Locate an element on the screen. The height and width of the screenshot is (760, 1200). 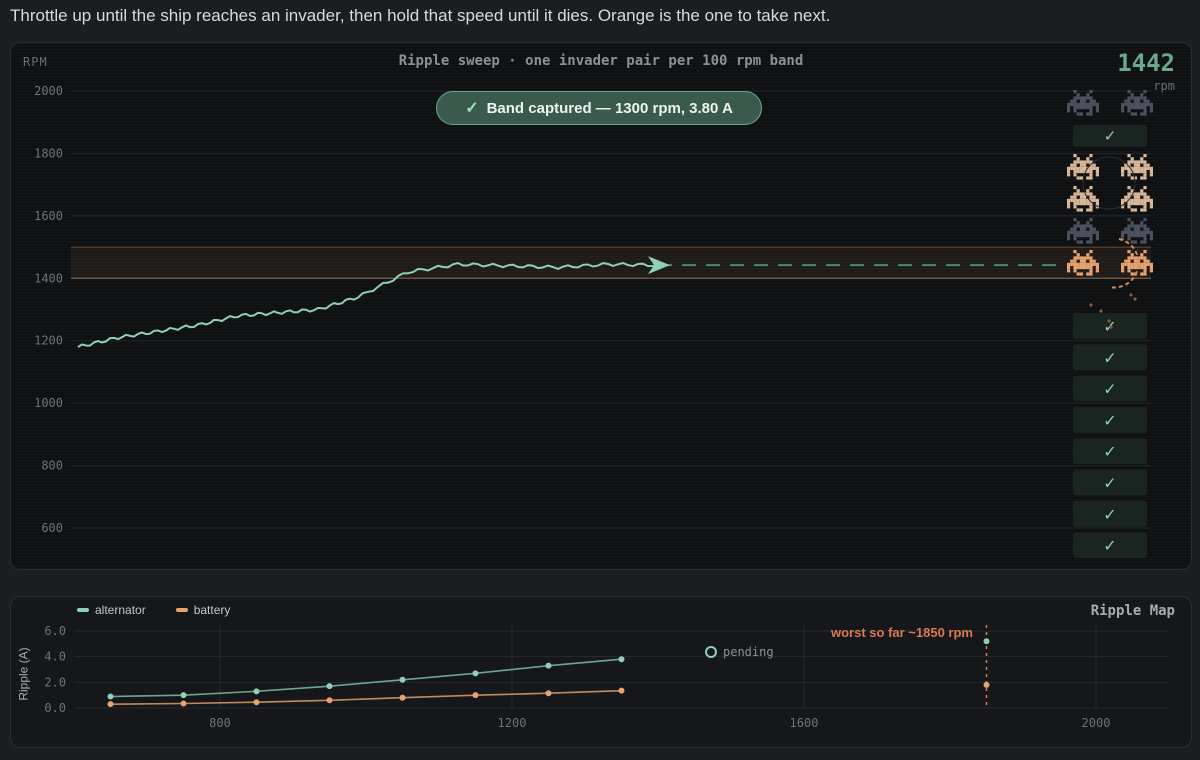
invader-icon is located at coordinates (1083, 263).